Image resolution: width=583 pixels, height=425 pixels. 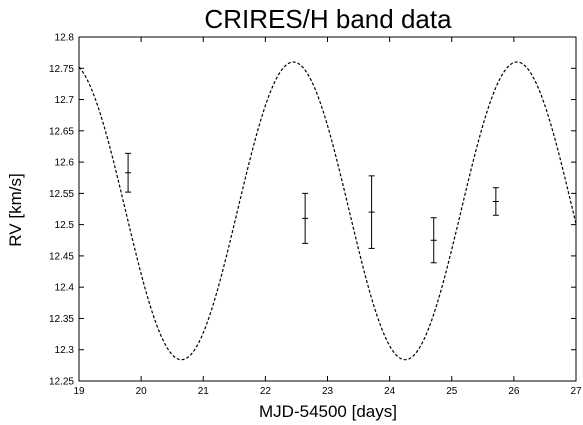 What do you see at coordinates (61, 69) in the screenshot?
I see `y-tick-label: 12.75` at bounding box center [61, 69].